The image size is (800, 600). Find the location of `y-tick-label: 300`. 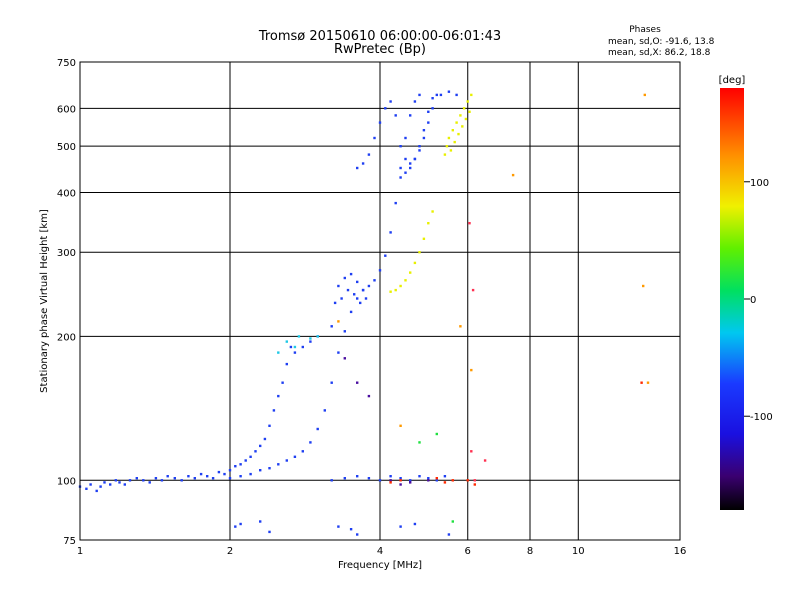

y-tick-label: 300 is located at coordinates (66, 253).